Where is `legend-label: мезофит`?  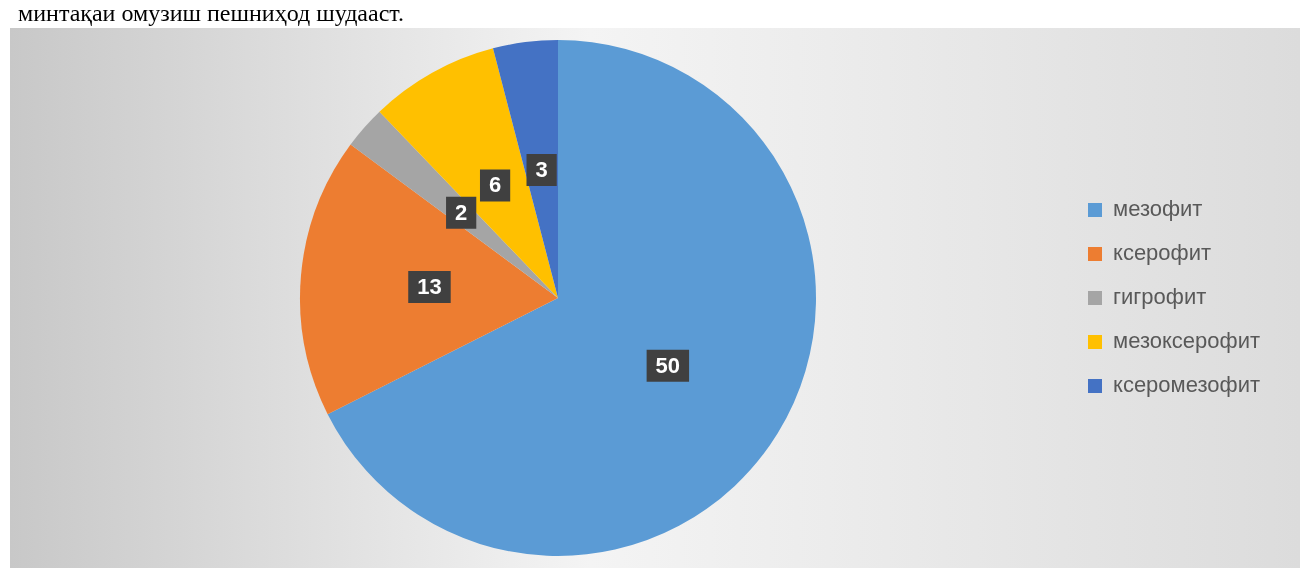 legend-label: мезофит is located at coordinates (1158, 209).